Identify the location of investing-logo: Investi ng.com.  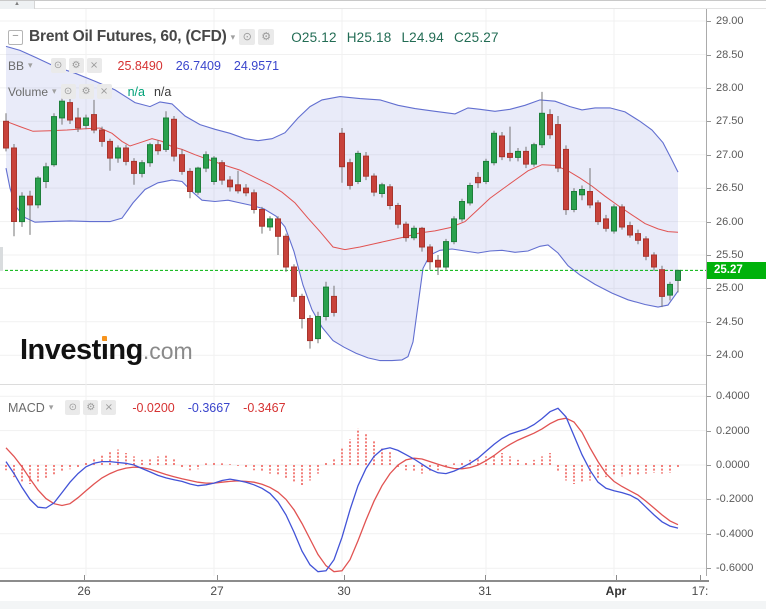
(106, 350).